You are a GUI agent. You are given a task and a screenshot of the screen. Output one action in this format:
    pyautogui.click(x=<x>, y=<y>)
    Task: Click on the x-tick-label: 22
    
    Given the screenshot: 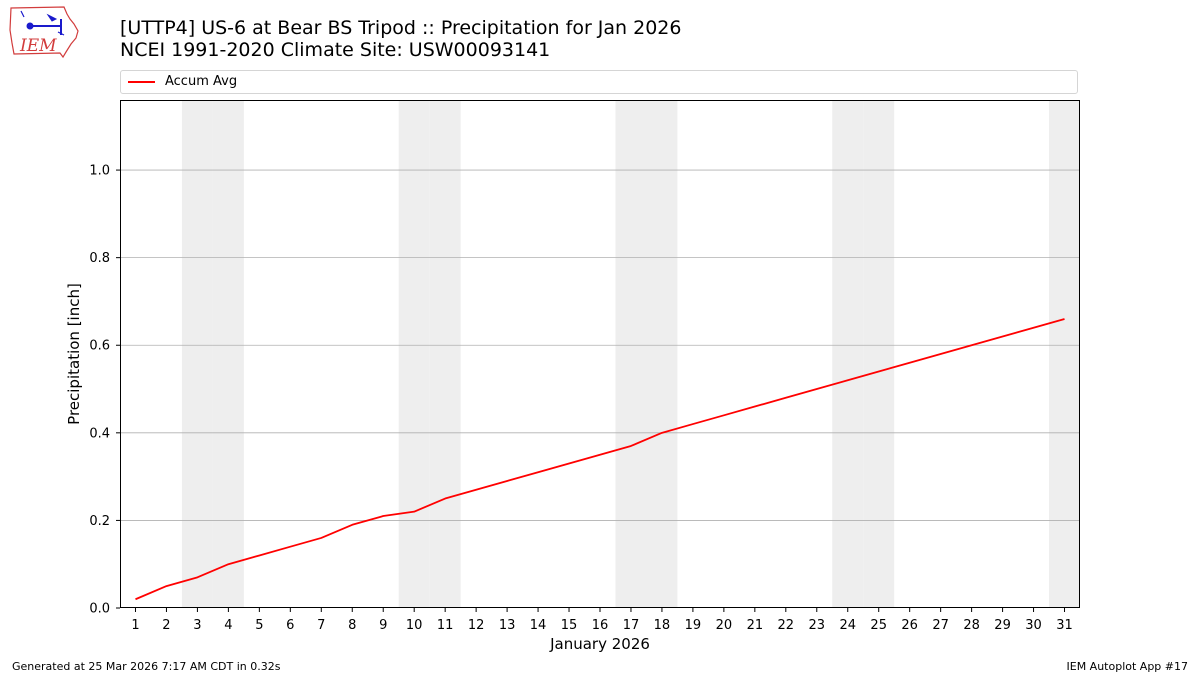 What is the action you would take?
    pyautogui.click(x=786, y=625)
    